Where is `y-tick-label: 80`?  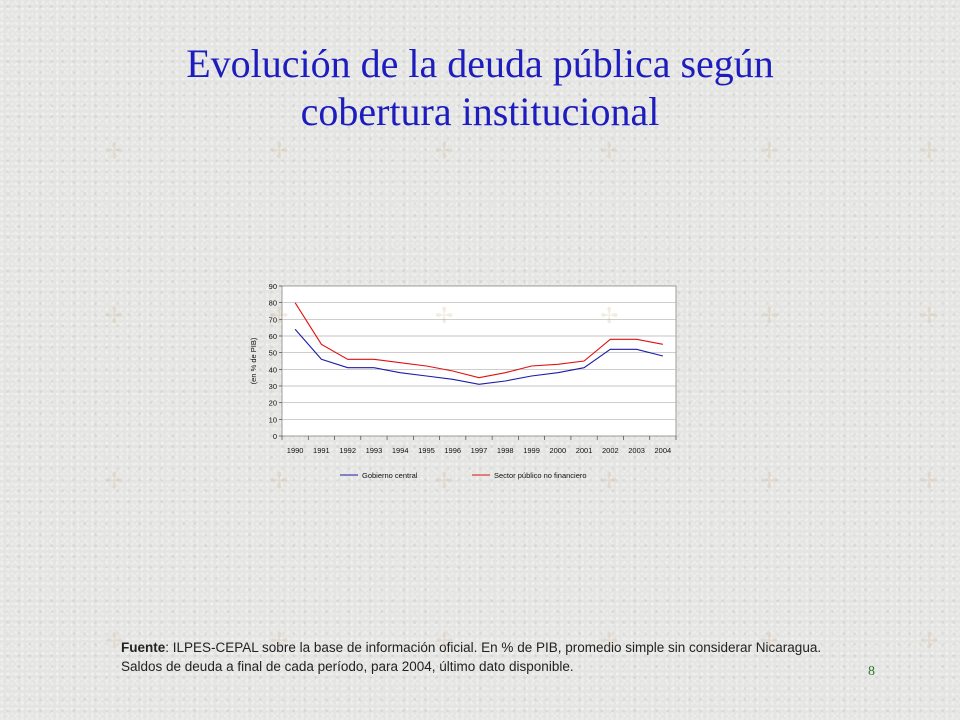 y-tick-label: 80 is located at coordinates (273, 303).